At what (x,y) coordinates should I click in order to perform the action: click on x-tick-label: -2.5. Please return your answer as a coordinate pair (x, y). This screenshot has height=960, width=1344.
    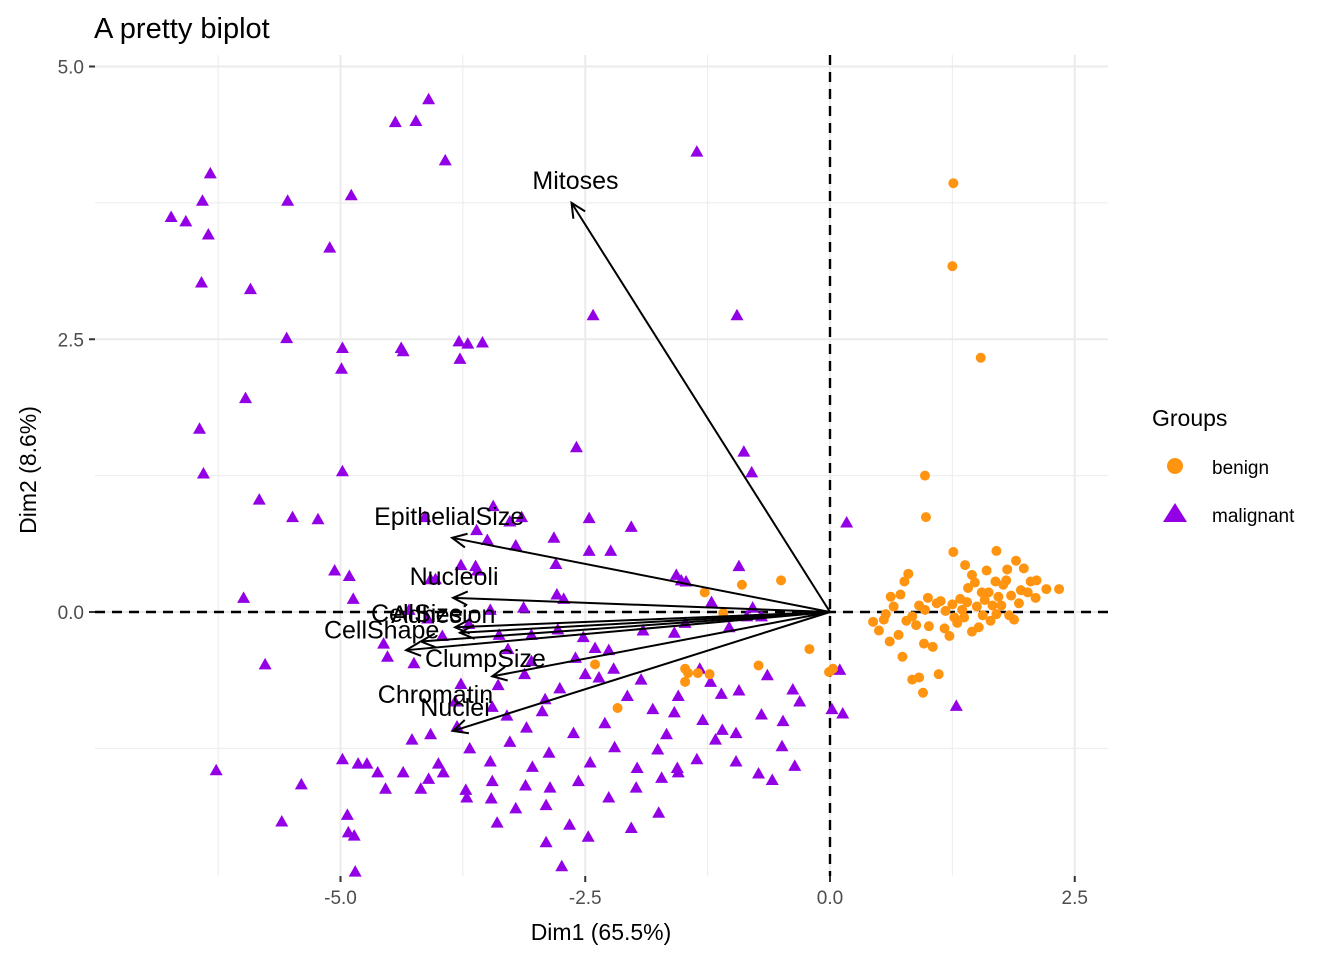
    Looking at the image, I should click on (585, 898).